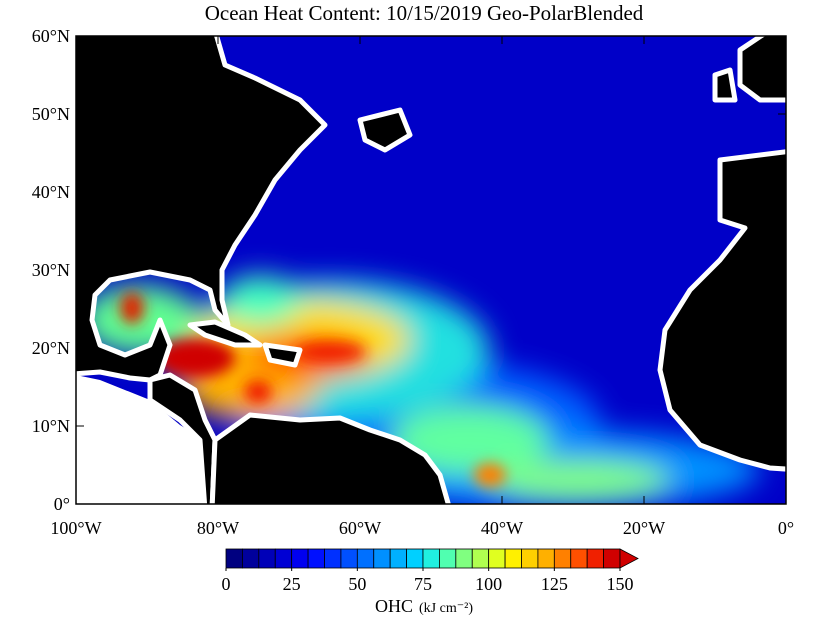 The height and width of the screenshot is (617, 824). What do you see at coordinates (226, 584) in the screenshot?
I see `colorbar-tick-label: 0` at bounding box center [226, 584].